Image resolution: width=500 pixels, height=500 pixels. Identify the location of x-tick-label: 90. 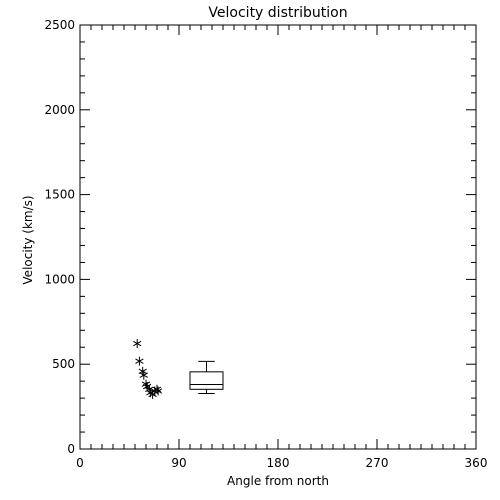
(178, 463).